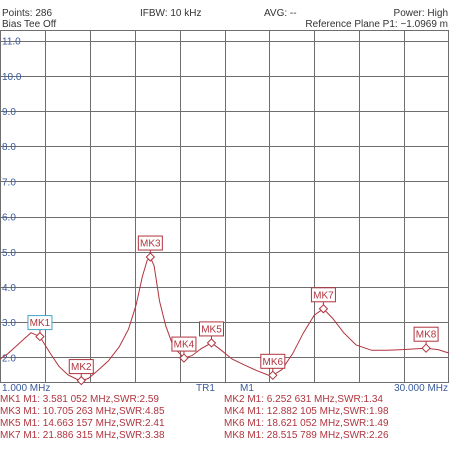 This screenshot has width=450, height=450. Describe the element at coordinates (79, 399) in the screenshot. I see `marker-readout-mk1: MK1 M1: 3.581 052 MHz,SWR:2.59` at that location.